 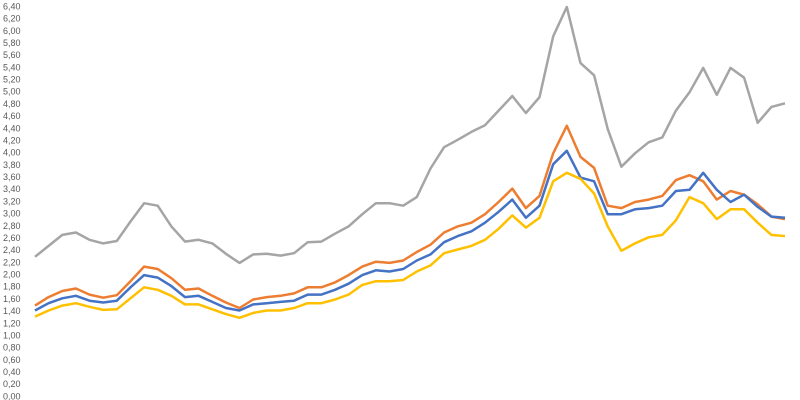 What do you see at coordinates (12, 140) in the screenshot?
I see `y-tick-label: 4,20` at bounding box center [12, 140].